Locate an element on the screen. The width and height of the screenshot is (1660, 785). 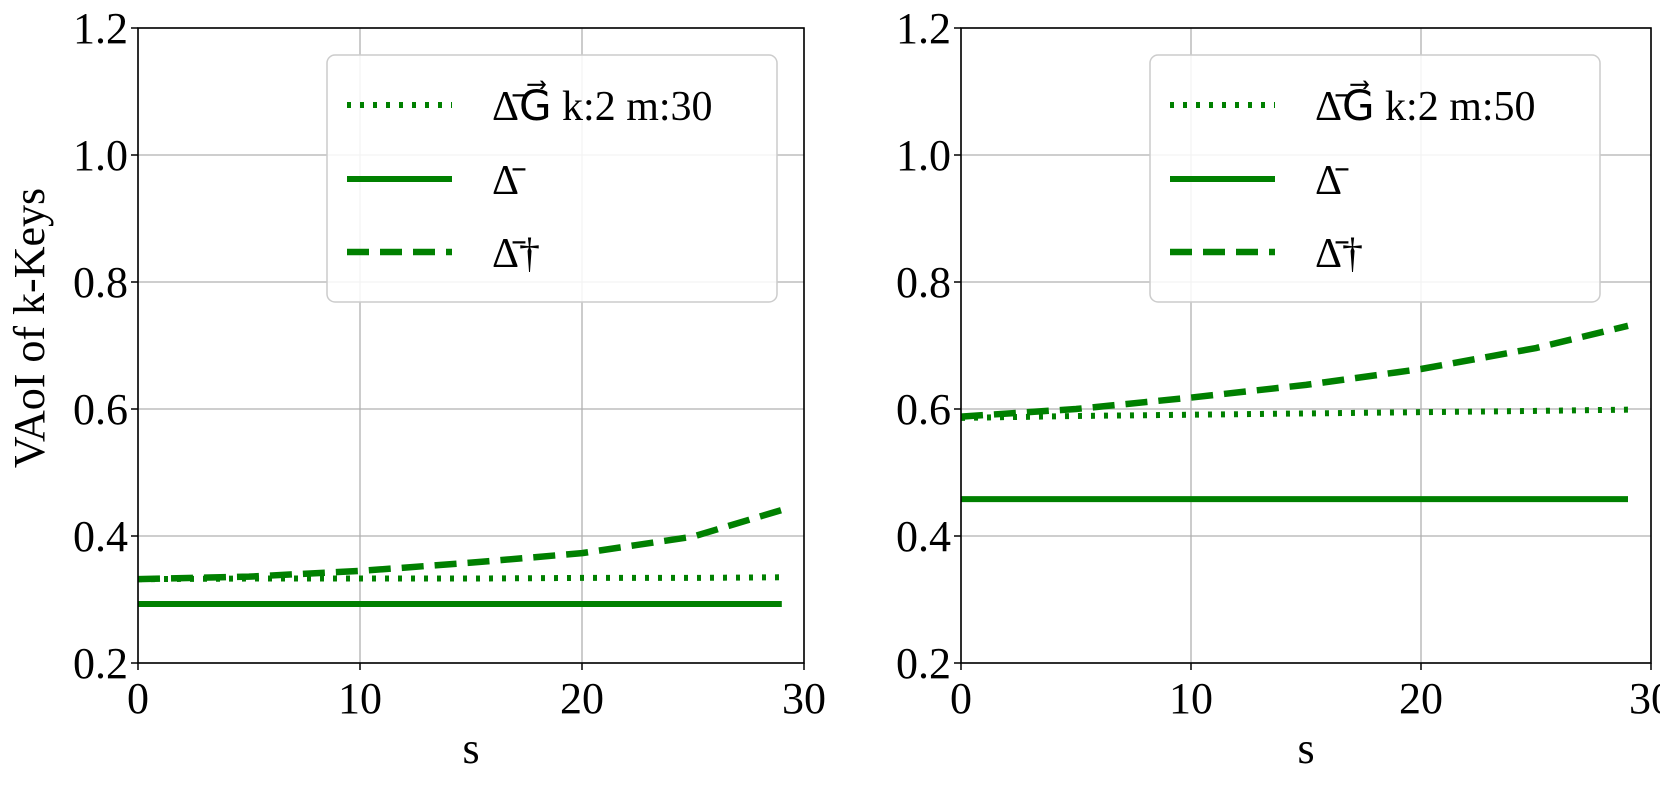
y-axis-label: VAoI of k-Keys is located at coordinates (29, 328).